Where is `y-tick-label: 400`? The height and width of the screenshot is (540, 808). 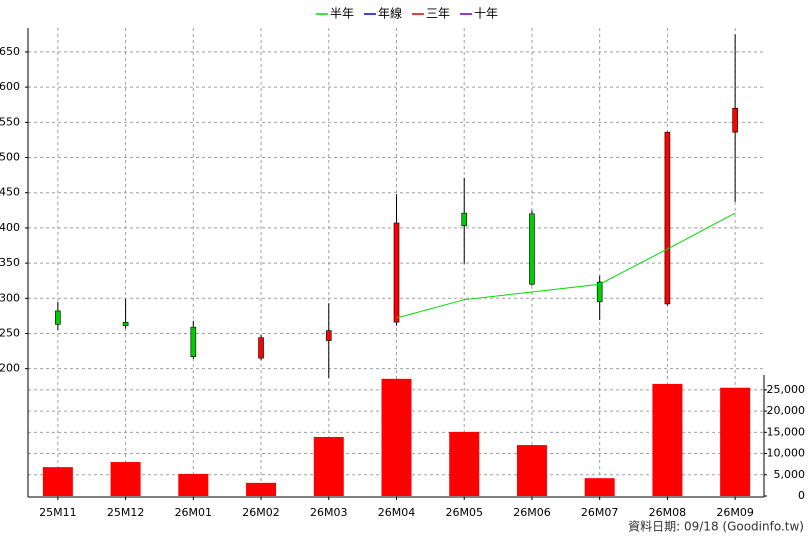
y-tick-label: 400 is located at coordinates (10, 227).